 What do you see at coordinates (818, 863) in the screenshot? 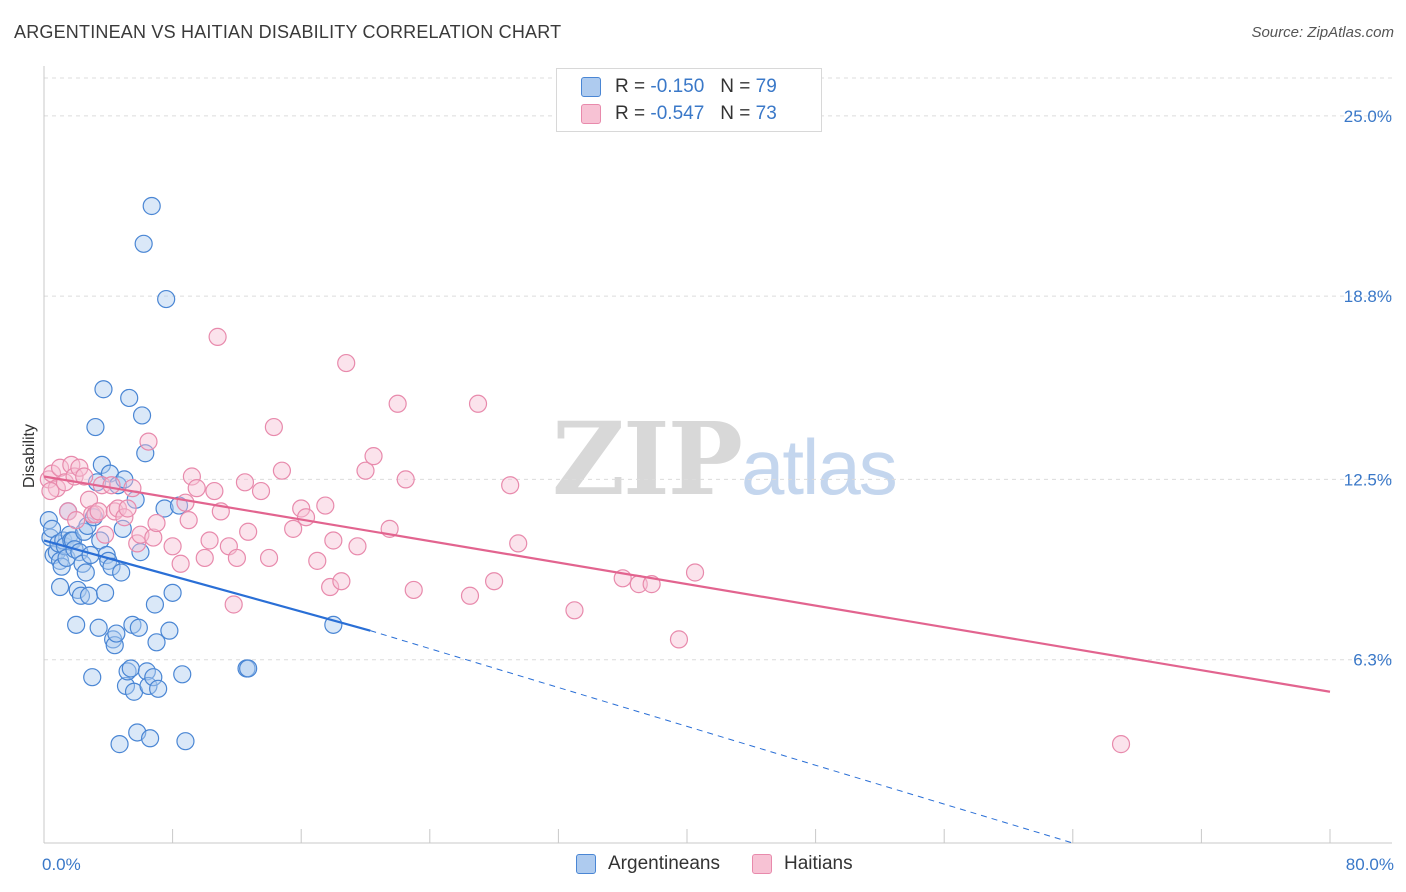
I see `haitians-legend-label: Haitians` at bounding box center [818, 863].